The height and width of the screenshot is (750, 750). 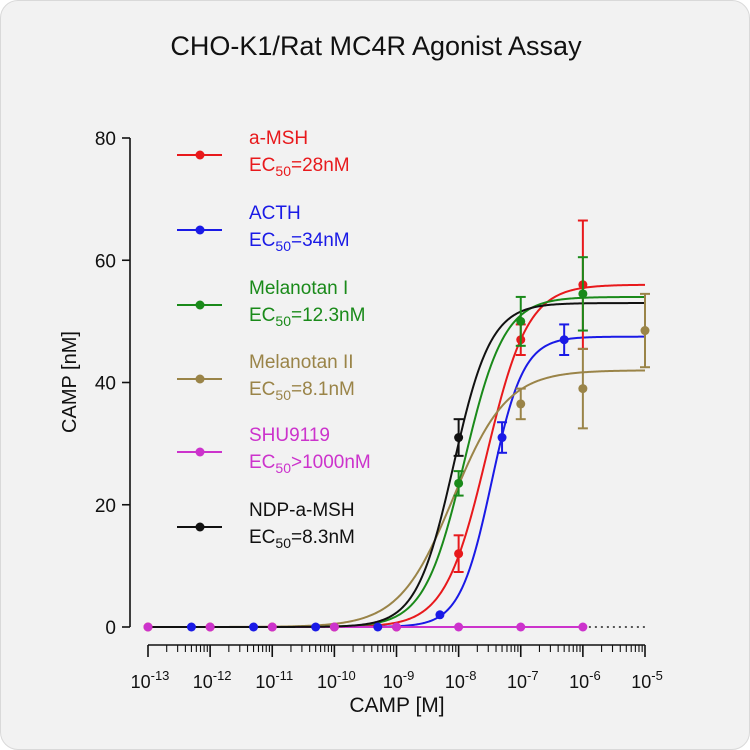 What do you see at coordinates (105, 261) in the screenshot?
I see `y-tick-label: 60` at bounding box center [105, 261].